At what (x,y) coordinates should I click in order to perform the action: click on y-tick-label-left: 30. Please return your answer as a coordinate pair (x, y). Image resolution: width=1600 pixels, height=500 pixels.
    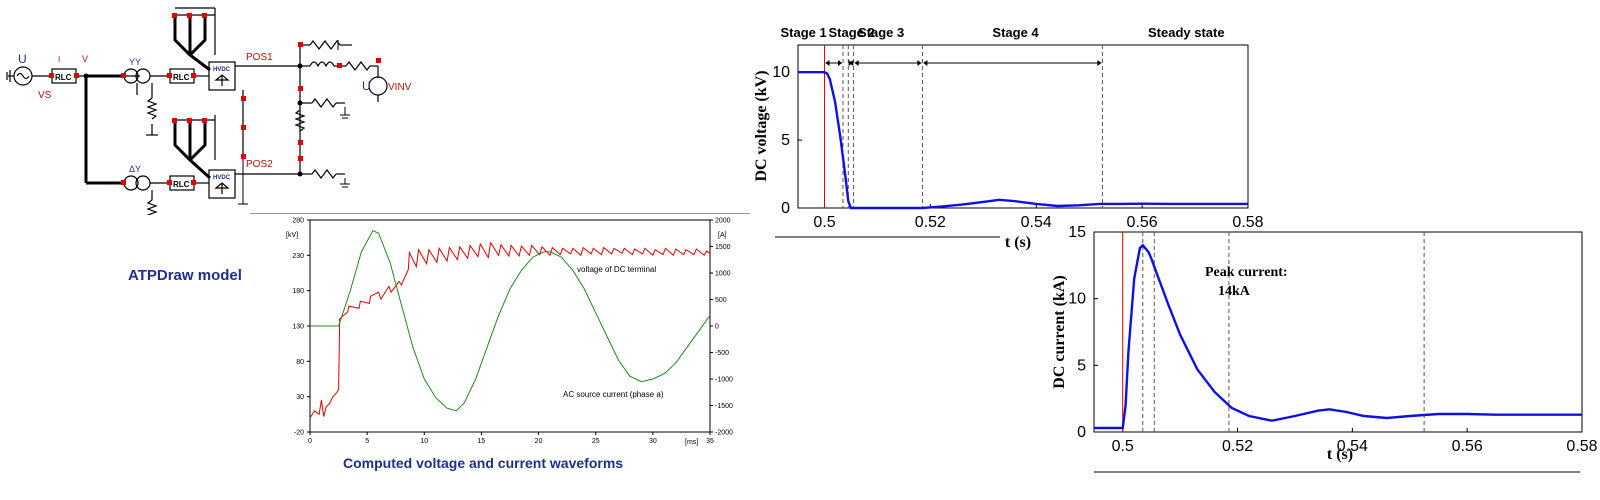
    Looking at the image, I should click on (300, 397).